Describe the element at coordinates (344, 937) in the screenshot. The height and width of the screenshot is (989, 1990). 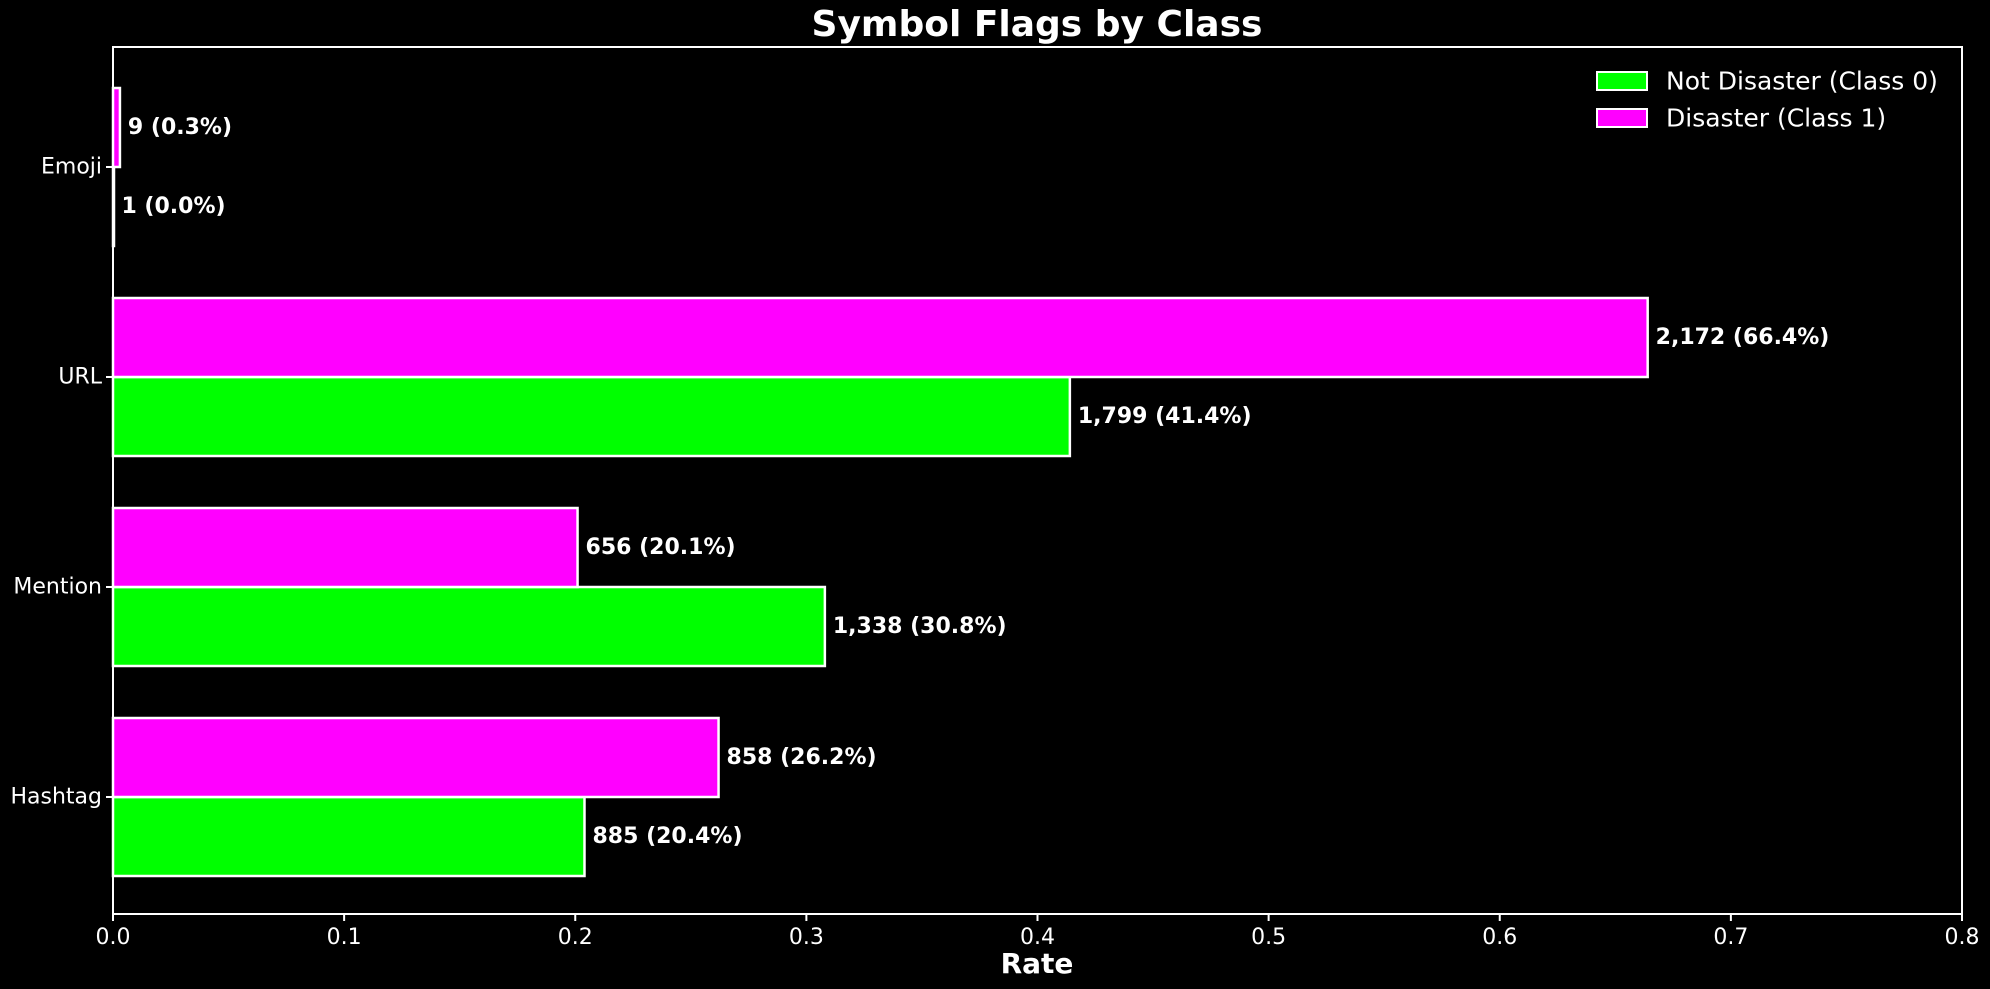
I see `x-tick-label-1: 0.1` at that location.